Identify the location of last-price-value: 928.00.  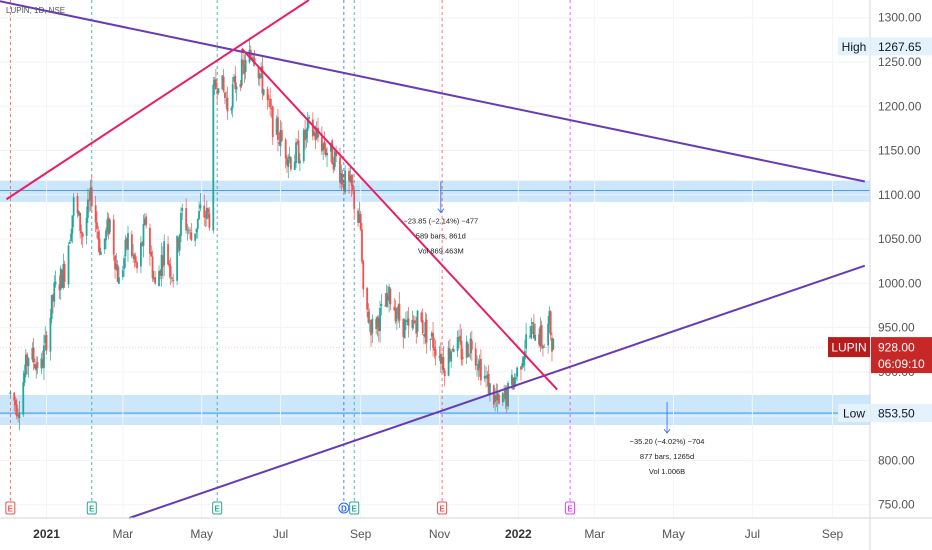
(896, 348).